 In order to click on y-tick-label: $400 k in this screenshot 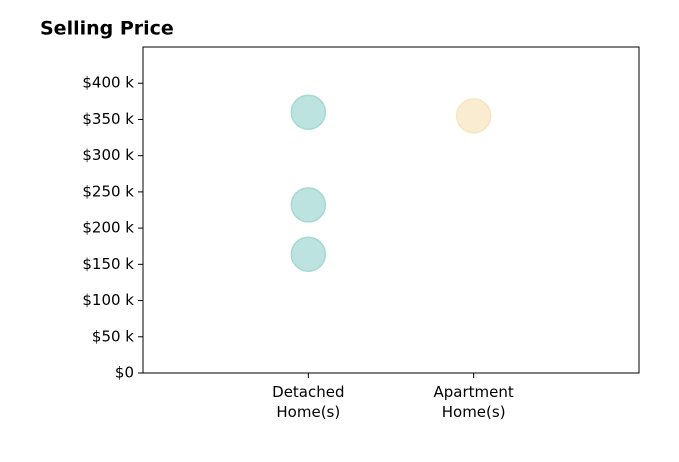, I will do `click(108, 83)`.